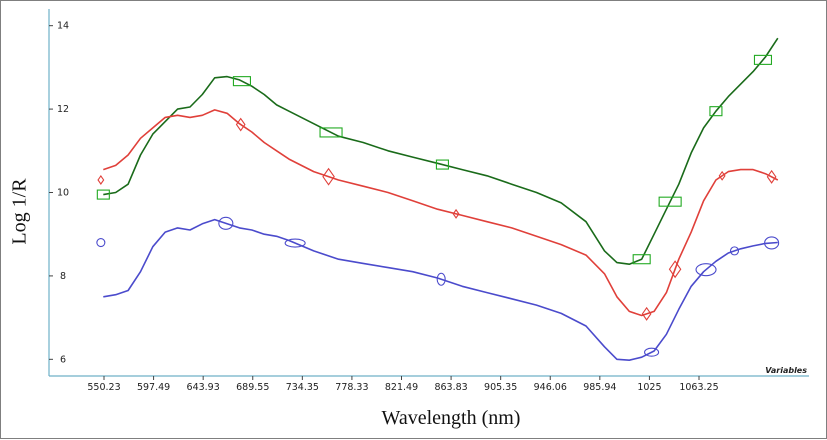 The width and height of the screenshot is (827, 440). Describe the element at coordinates (63, 193) in the screenshot. I see `y-tick-label: 10` at that location.